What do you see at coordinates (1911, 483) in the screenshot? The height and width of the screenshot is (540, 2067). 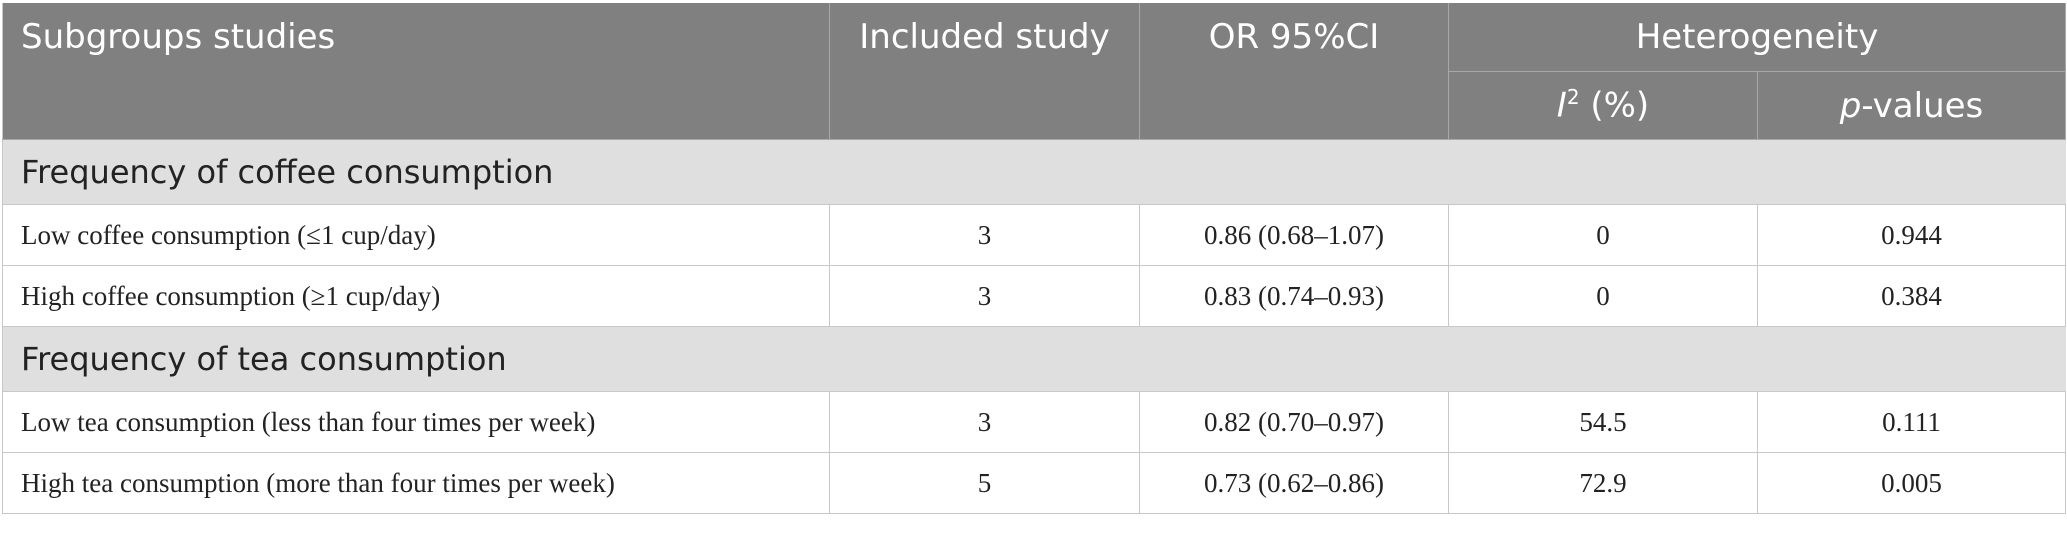 I see `cell-p: 0.005` at bounding box center [1911, 483].